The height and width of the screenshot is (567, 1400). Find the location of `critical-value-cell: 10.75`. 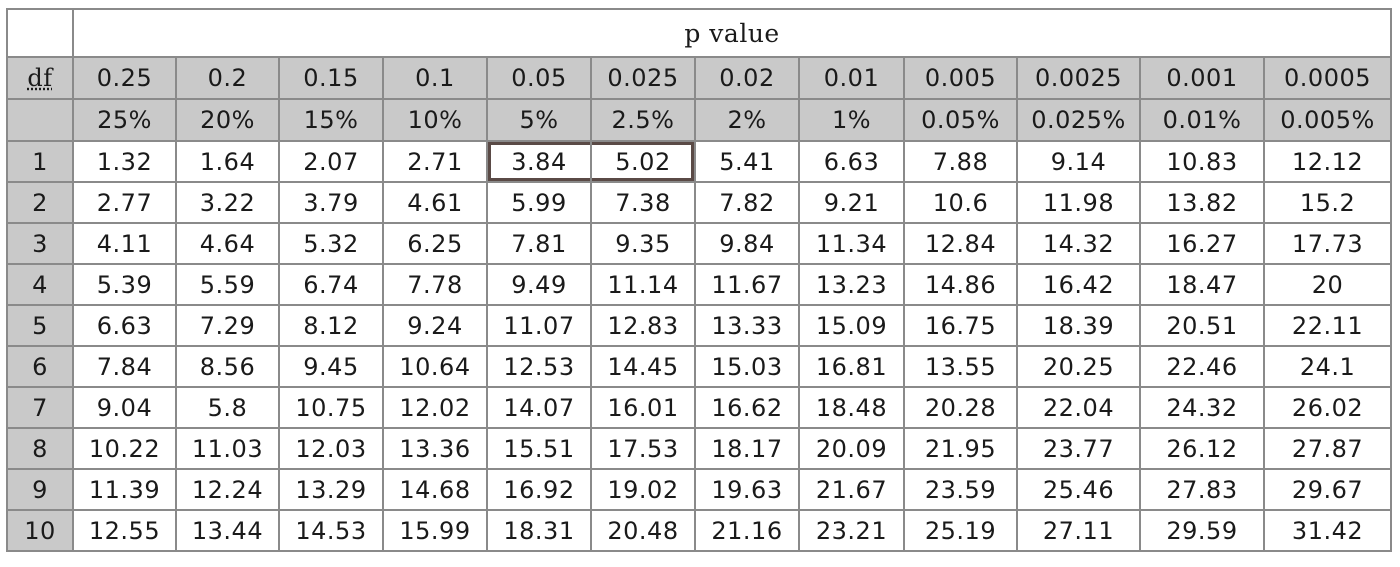

critical-value-cell: 10.75 is located at coordinates (332, 408).